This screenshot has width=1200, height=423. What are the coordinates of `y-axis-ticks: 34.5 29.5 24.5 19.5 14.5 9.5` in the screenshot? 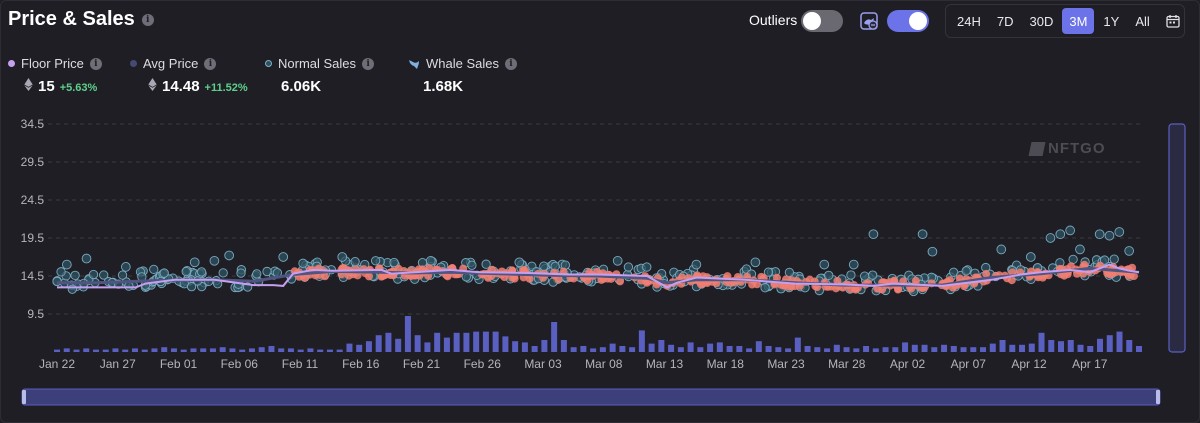 It's located at (33, 219).